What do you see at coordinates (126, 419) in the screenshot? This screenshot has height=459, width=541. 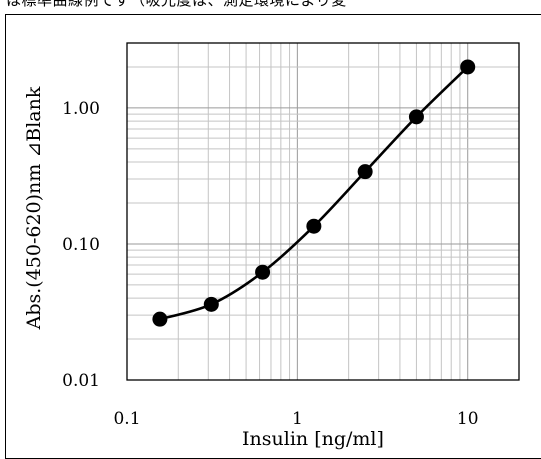 I see `x-tick-label: 0.1` at bounding box center [126, 419].